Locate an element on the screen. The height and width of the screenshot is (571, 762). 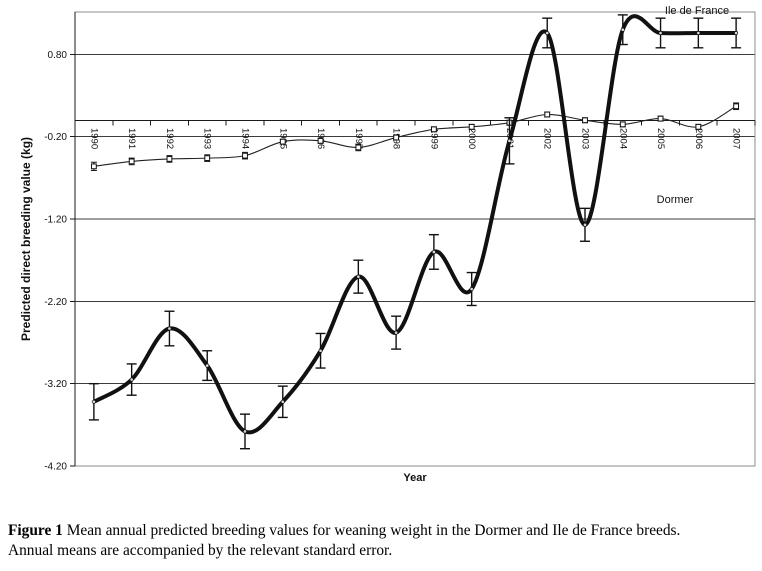
x-tick-label: 1993 is located at coordinates (207, 138).